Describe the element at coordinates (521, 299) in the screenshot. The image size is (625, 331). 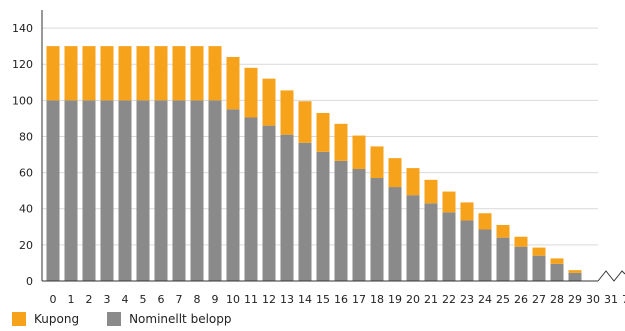
I see `x-tick-label: 26` at that location.